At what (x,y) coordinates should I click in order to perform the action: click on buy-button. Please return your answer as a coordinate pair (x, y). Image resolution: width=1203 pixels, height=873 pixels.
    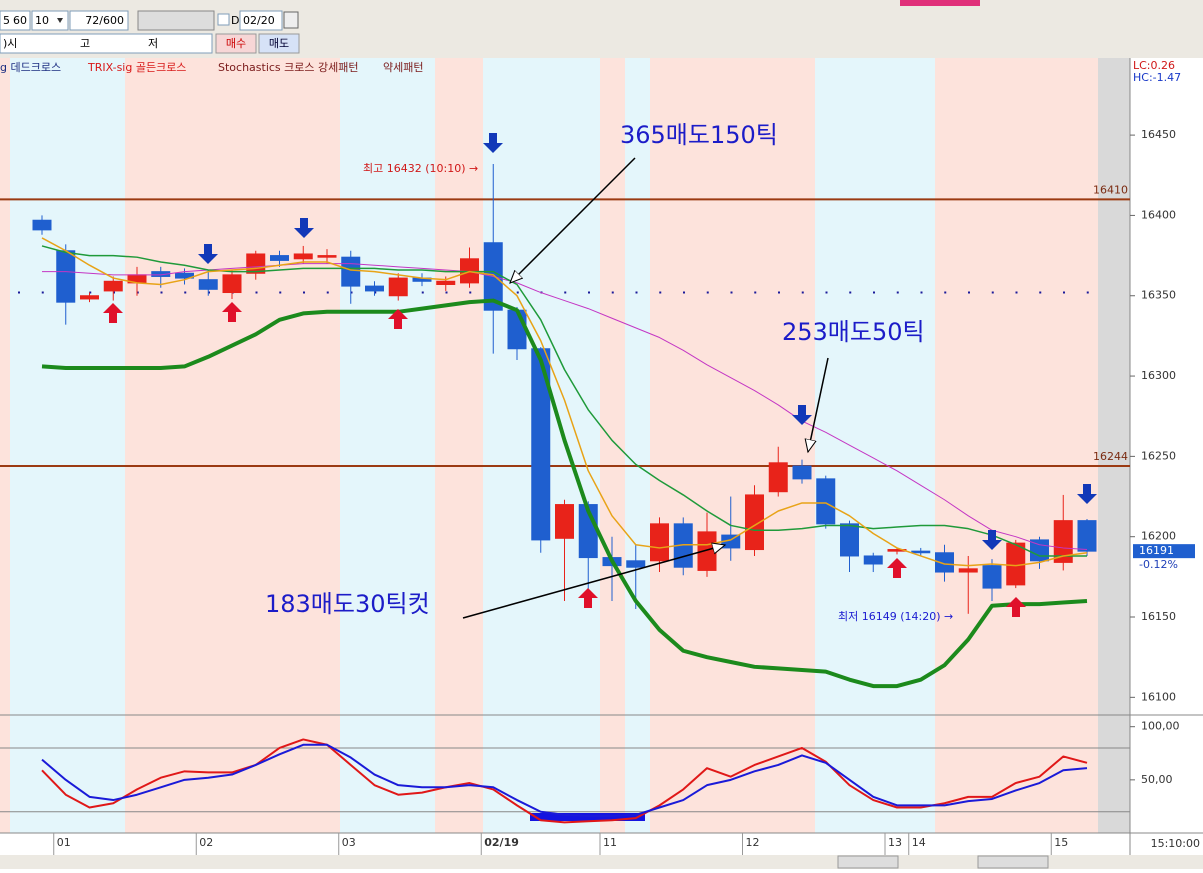
    Looking at the image, I should click on (236, 43).